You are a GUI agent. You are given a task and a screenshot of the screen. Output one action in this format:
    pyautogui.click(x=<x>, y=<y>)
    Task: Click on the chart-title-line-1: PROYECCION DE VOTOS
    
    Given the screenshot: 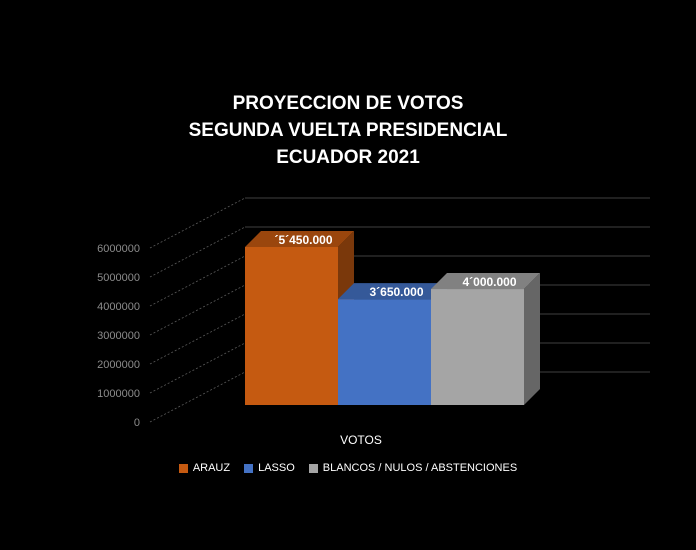 What is the action you would take?
    pyautogui.click(x=348, y=103)
    